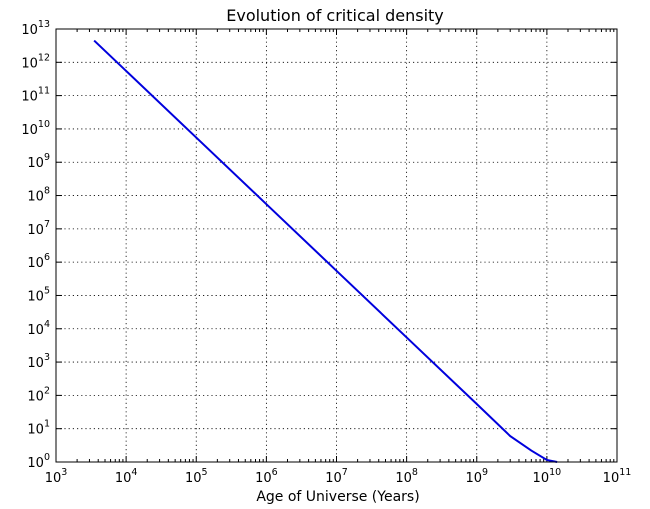  I want to click on y-tick-label: 10⁷, so click(38, 228).